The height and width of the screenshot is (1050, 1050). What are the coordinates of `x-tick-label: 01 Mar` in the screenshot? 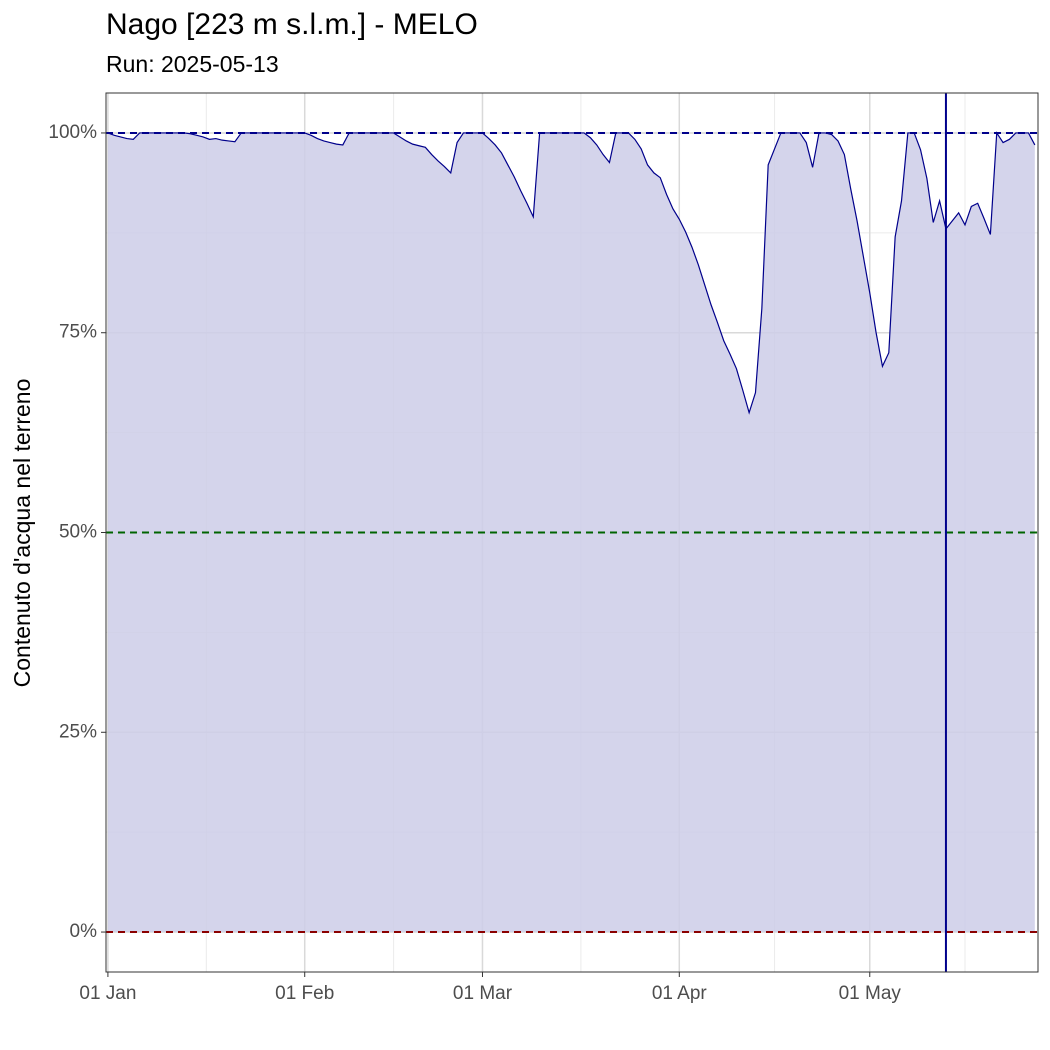 It's located at (483, 993).